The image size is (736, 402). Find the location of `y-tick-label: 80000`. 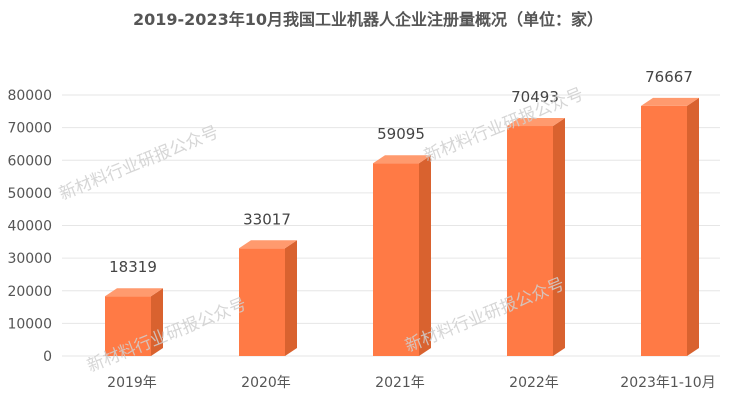

y-tick-label: 80000 is located at coordinates (29, 96).